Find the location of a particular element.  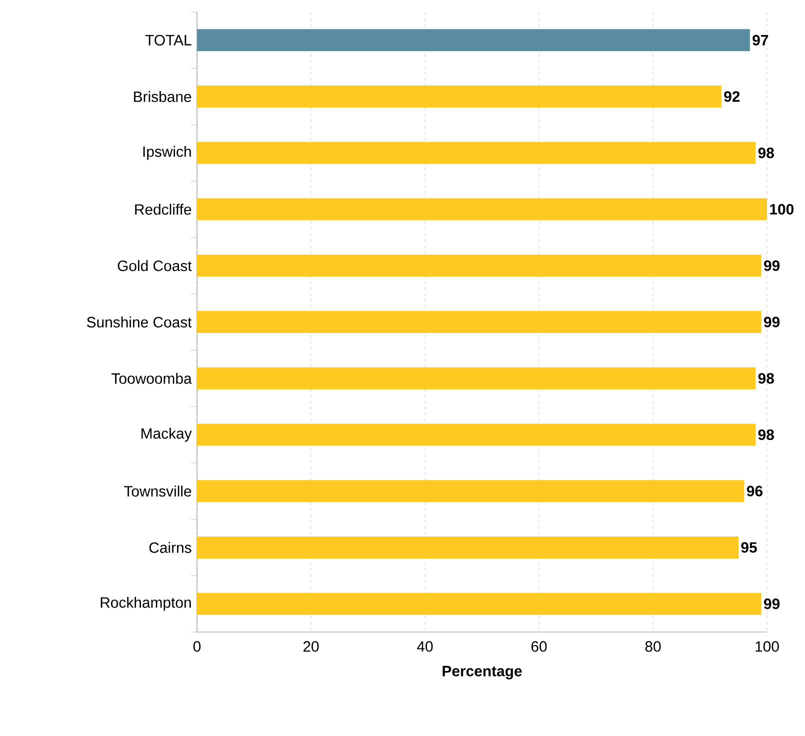

y-tick-label: Sunshine Coast is located at coordinates (139, 322).